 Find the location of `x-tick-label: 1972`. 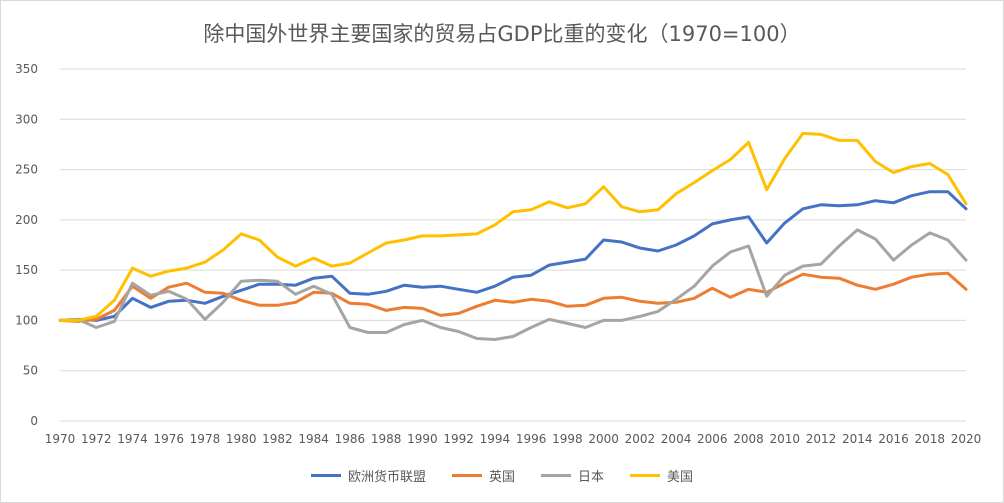

x-tick-label: 1972 is located at coordinates (96, 439).